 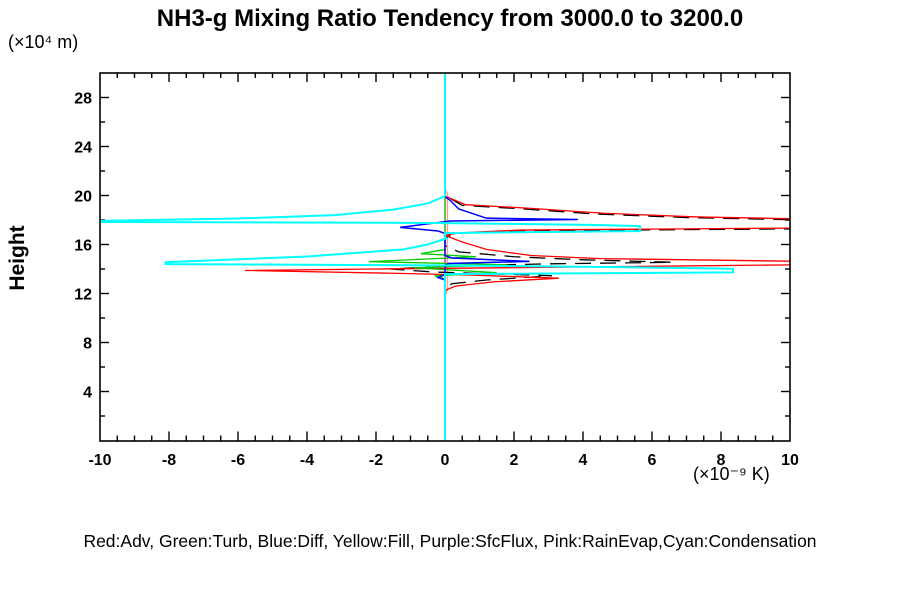 What do you see at coordinates (99, 460) in the screenshot?
I see `x-tick-label: -10` at bounding box center [99, 460].